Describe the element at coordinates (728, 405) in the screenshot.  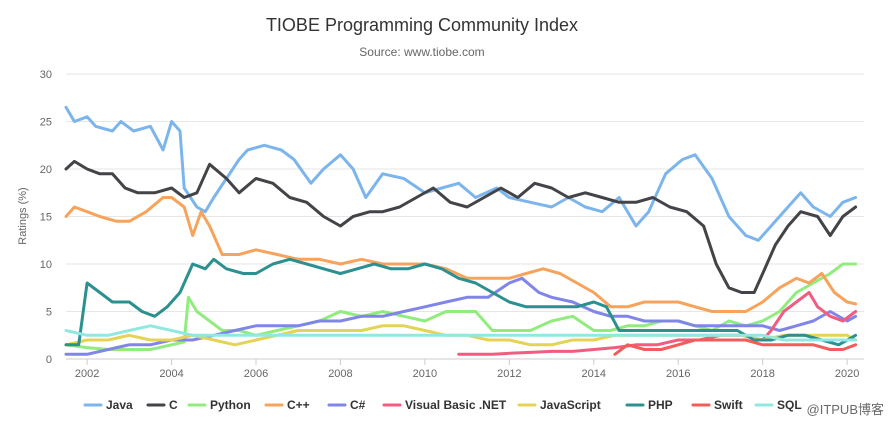
I see `legend-label: Swift` at that location.